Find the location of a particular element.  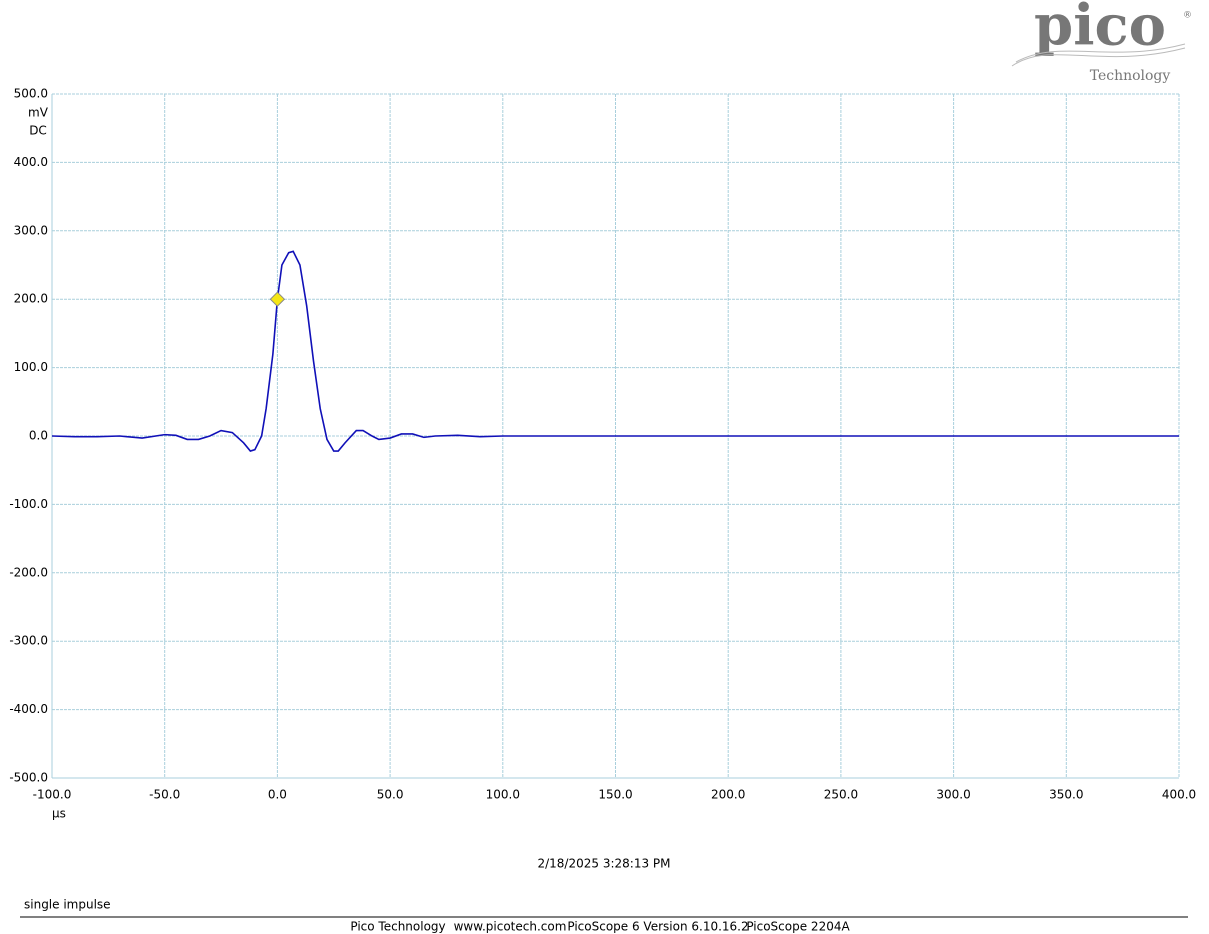

x-tick-label: 0.0 is located at coordinates (277, 795).